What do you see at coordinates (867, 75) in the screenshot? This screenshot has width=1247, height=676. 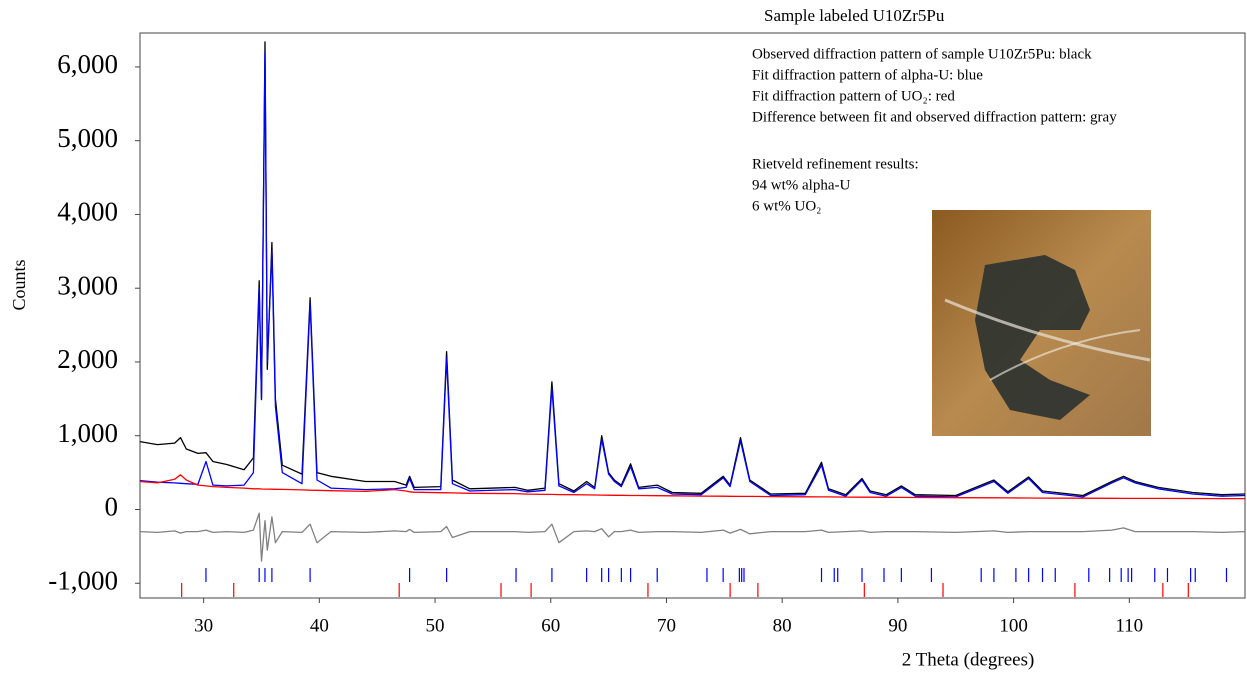 I see `annotation: Fit diffraction pattern of alpha-U: blue` at bounding box center [867, 75].